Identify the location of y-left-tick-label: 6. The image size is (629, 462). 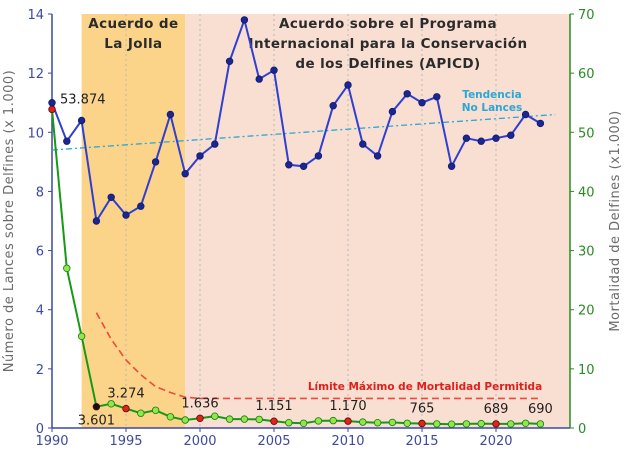
(40, 252).